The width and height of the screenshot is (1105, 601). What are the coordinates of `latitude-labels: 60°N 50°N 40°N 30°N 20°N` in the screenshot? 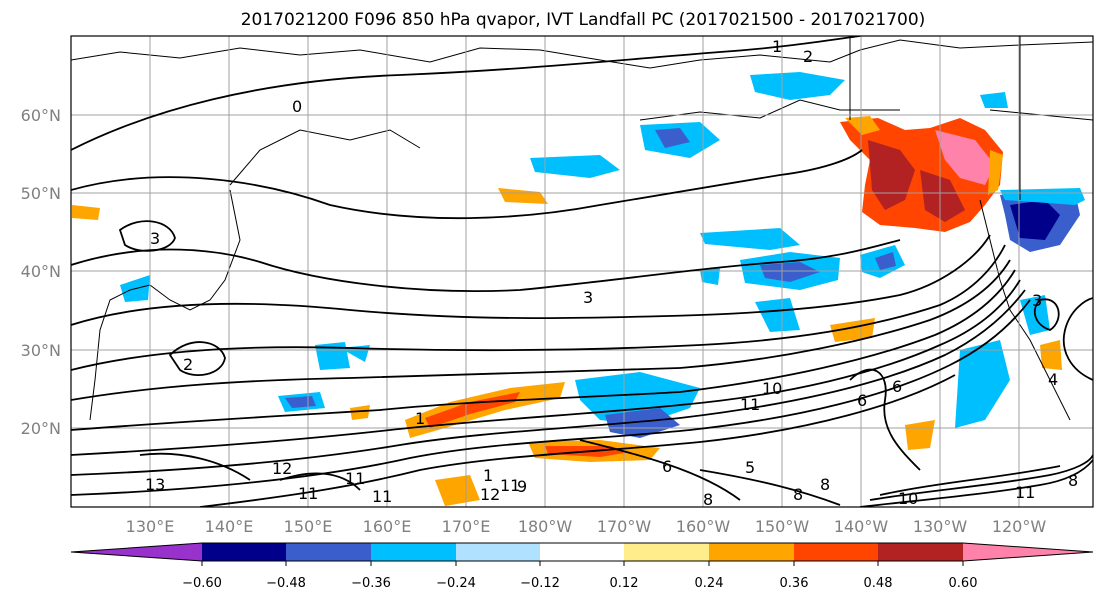 It's located at (41, 272).